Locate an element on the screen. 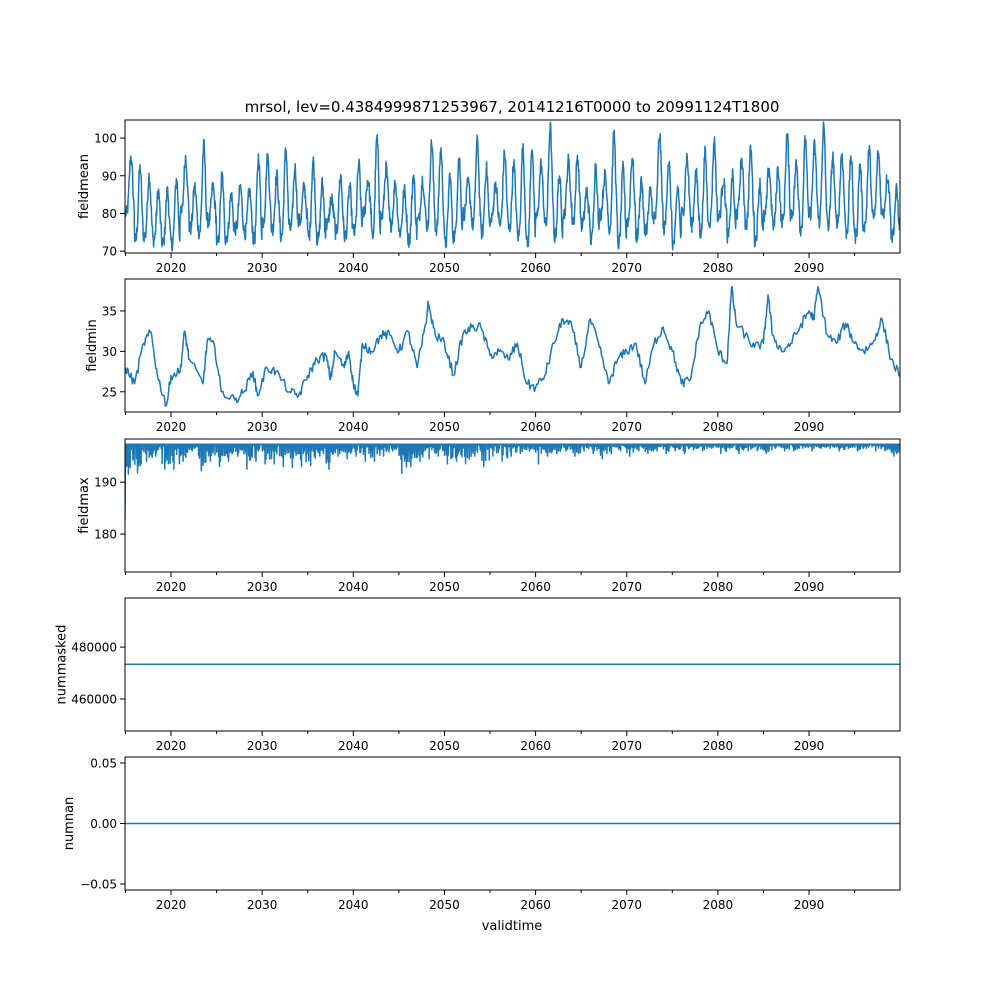  y-tick-label: 460000 is located at coordinates (94, 700).